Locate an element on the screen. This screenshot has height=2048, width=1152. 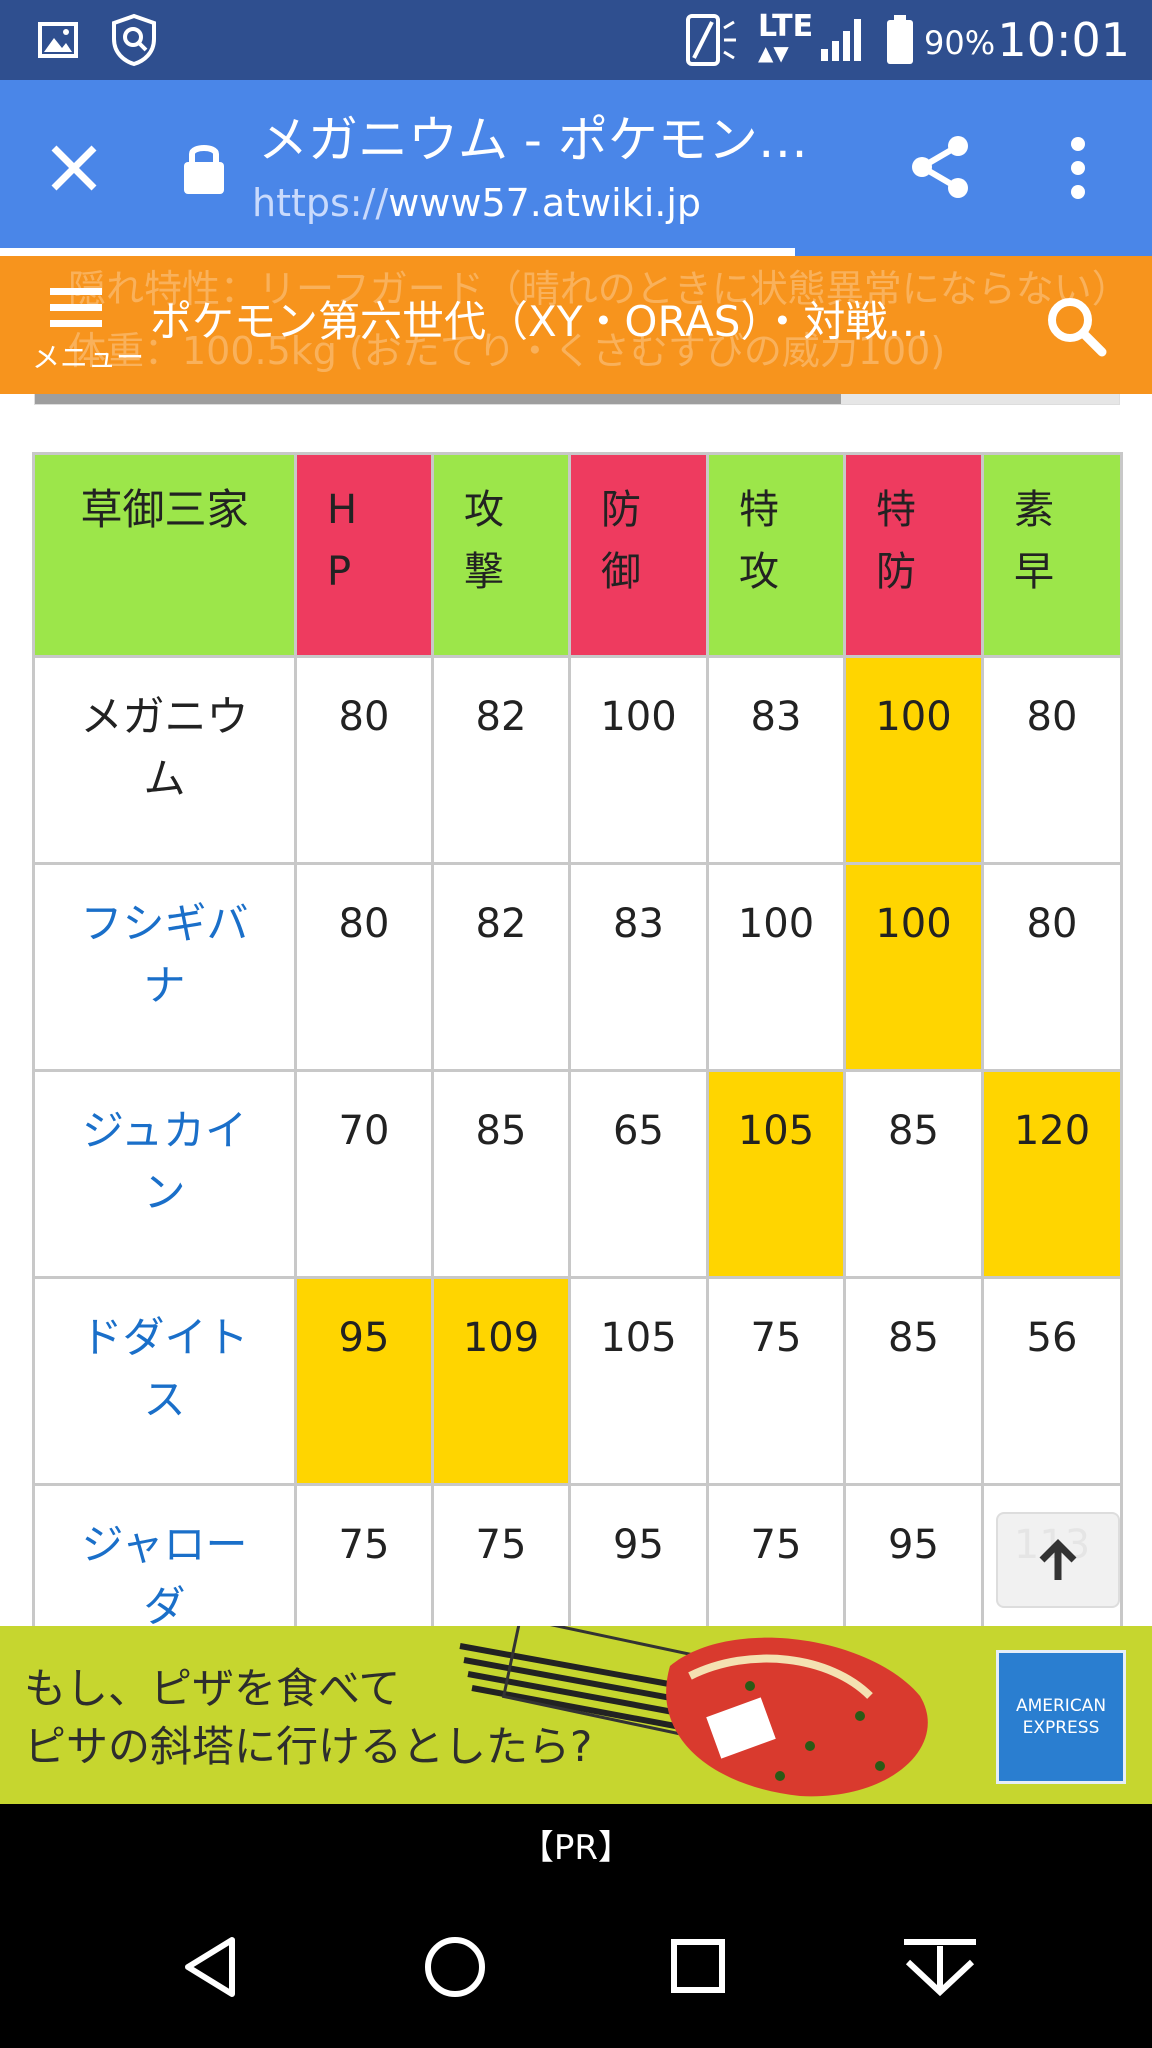
stat-value-cell: 109 is located at coordinates (501, 1381).